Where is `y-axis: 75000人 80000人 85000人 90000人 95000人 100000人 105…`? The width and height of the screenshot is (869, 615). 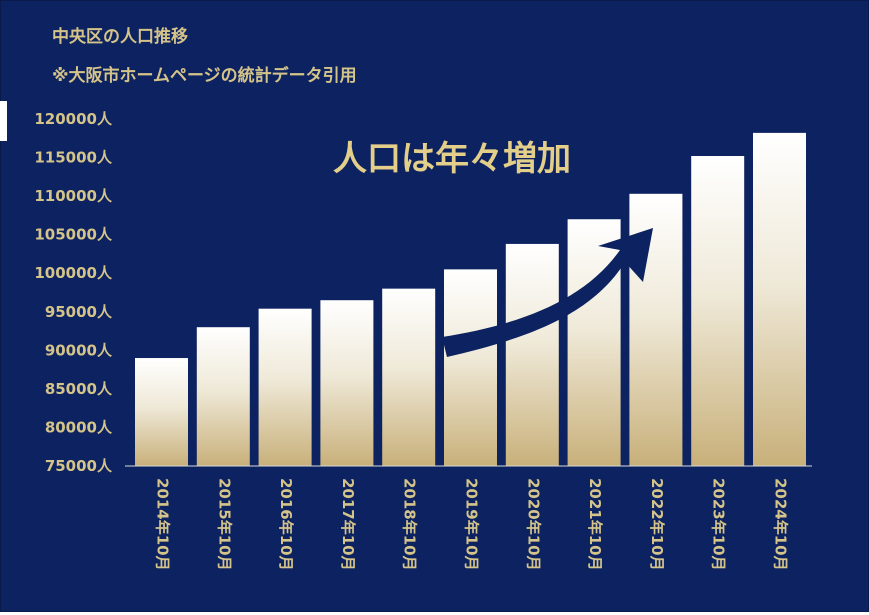
y-axis: 75000人 80000人 85000人 90000人 95000人 100000人 105… is located at coordinates (73, 292).